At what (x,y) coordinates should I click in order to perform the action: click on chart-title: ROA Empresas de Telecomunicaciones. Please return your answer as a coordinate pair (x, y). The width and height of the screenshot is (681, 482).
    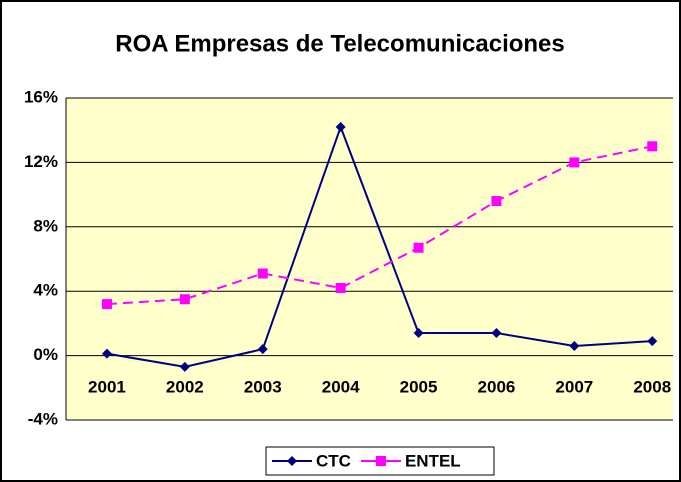
    Looking at the image, I should click on (340, 43).